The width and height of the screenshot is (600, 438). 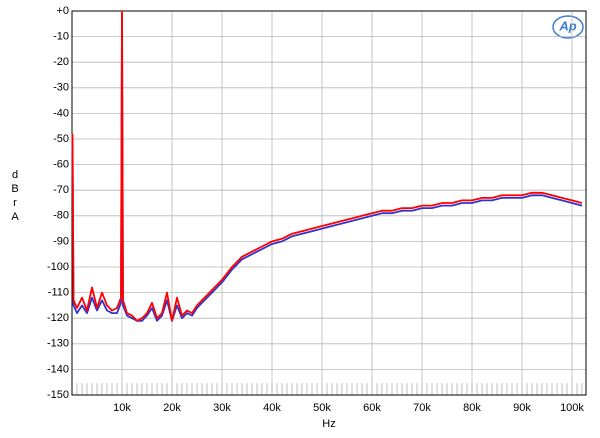 I want to click on x-tick-label: 100k, so click(x=572, y=408).